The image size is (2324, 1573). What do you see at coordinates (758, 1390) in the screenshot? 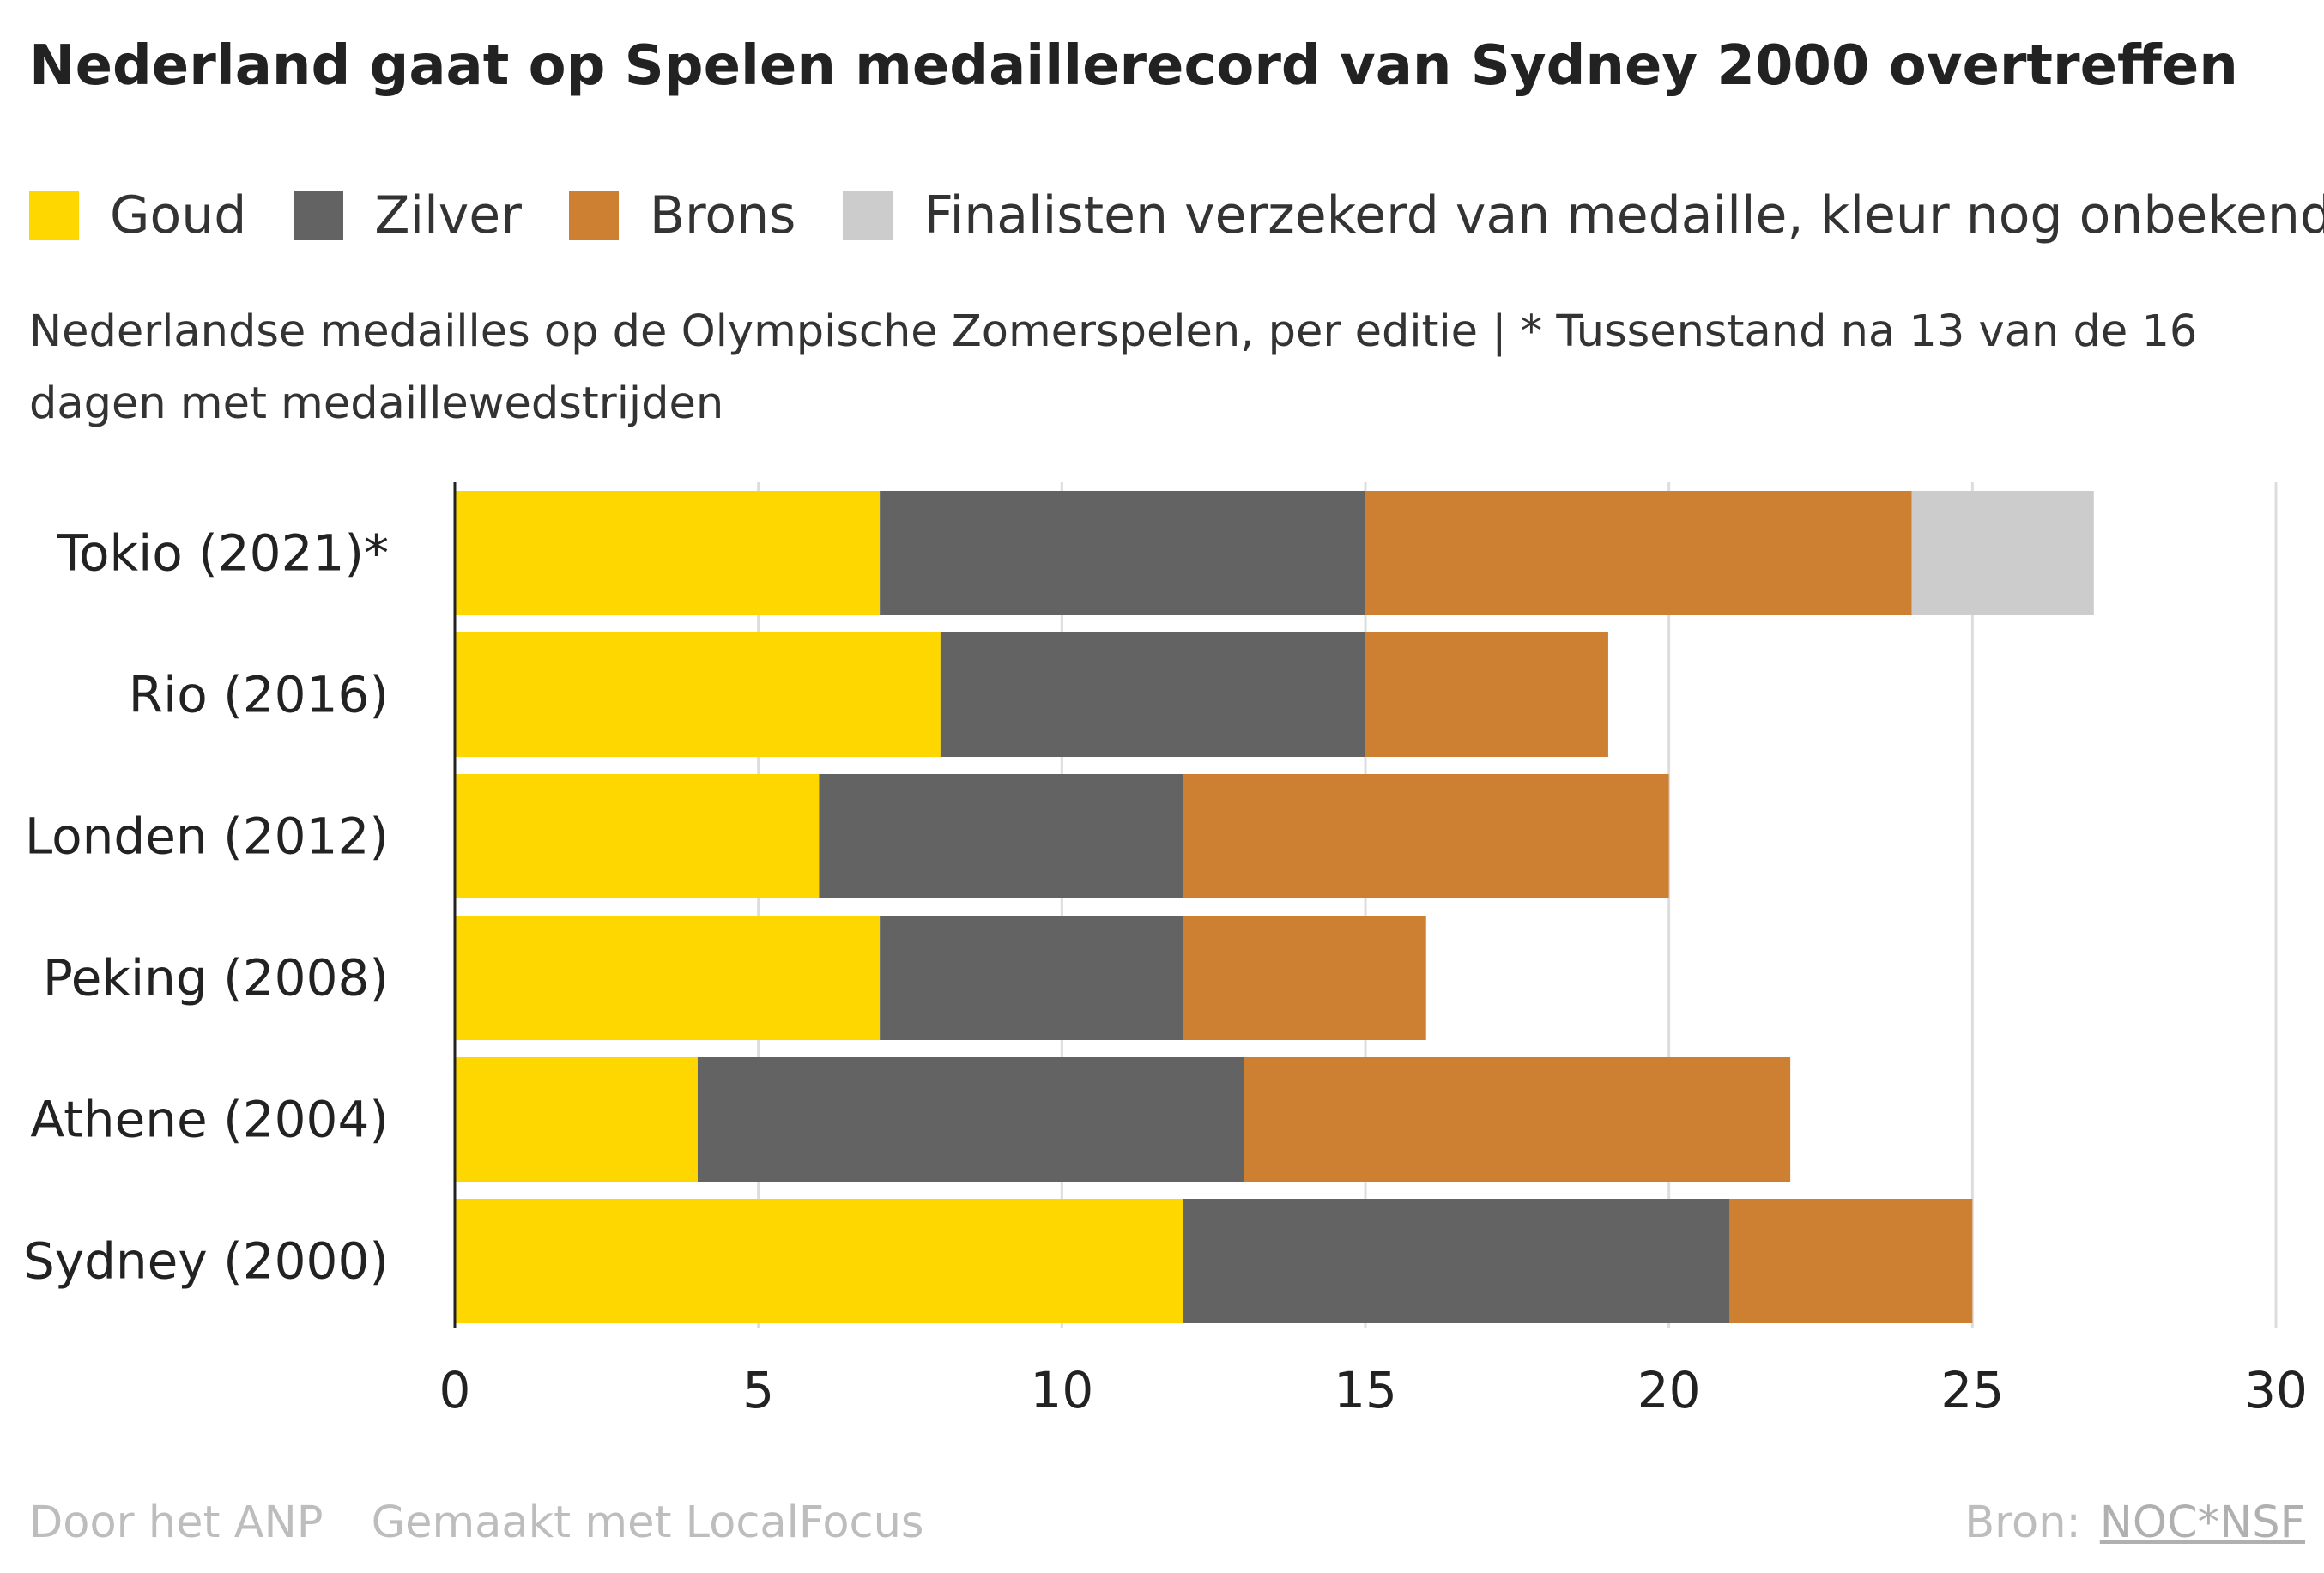
I see `x-tick-label: 5` at bounding box center [758, 1390].